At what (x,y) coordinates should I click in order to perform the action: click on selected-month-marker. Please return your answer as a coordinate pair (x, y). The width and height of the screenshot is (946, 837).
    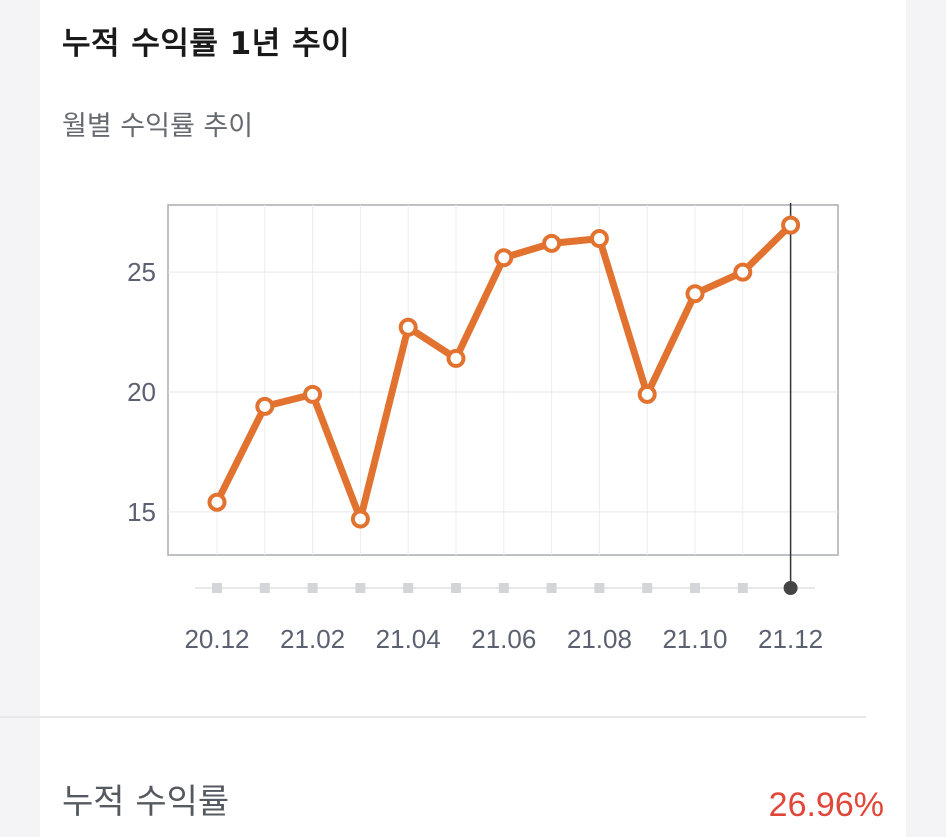
    Looking at the image, I should click on (790, 588).